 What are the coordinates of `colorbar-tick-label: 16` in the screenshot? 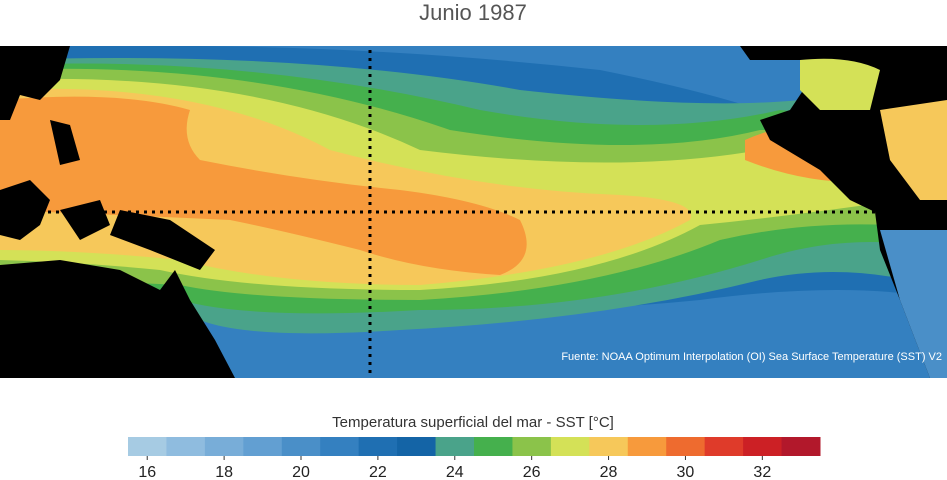 It's located at (147, 472).